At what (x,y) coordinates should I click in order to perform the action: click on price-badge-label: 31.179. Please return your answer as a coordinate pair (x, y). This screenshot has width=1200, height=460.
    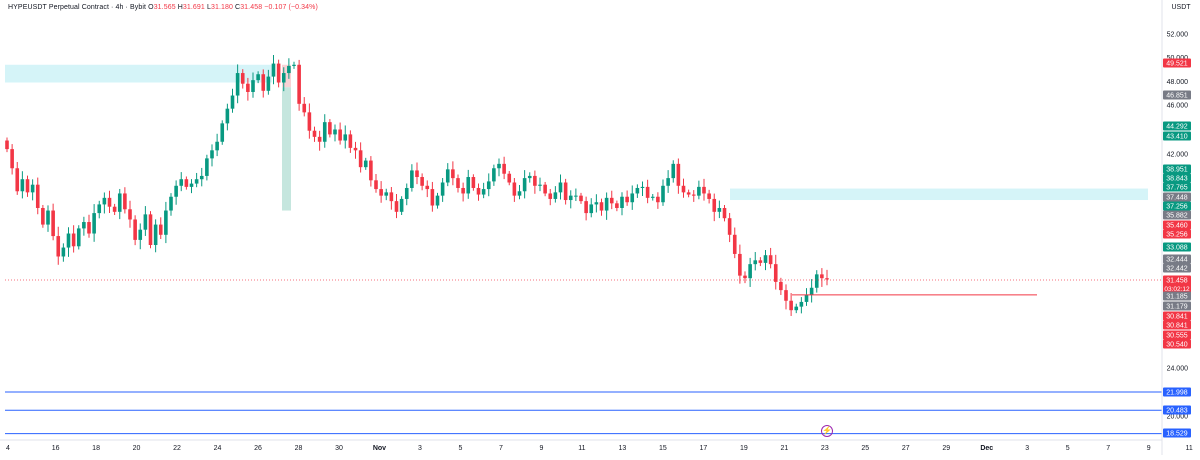
    Looking at the image, I should click on (1177, 307).